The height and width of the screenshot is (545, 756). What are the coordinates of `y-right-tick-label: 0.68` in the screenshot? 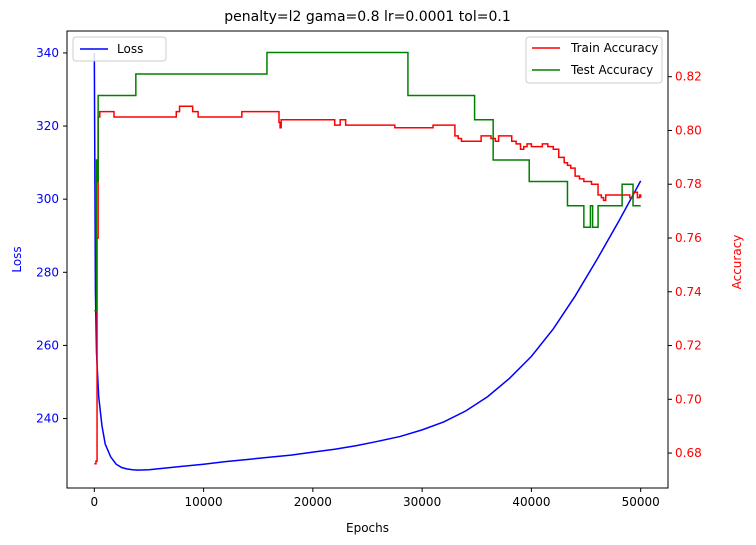 It's located at (688, 453).